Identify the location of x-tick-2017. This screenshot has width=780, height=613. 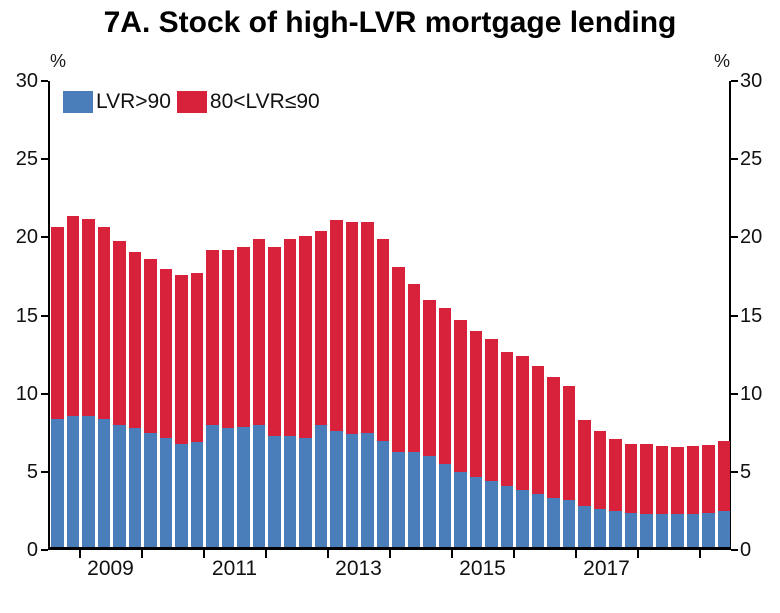
(575, 554).